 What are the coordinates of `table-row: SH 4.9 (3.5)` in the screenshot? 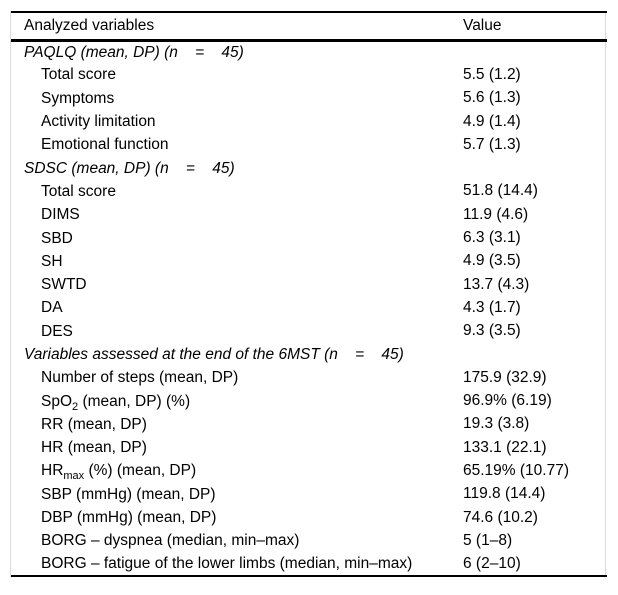 It's located at (309, 261).